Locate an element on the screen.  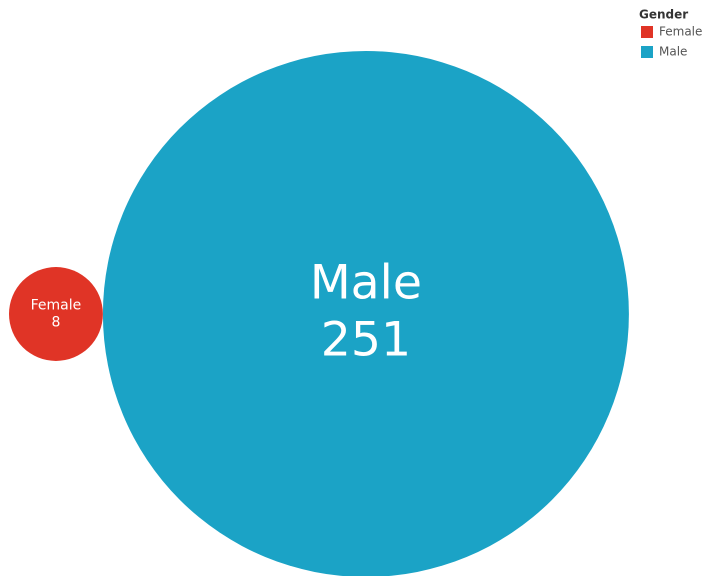
bubble-label: Male is located at coordinates (366, 283).